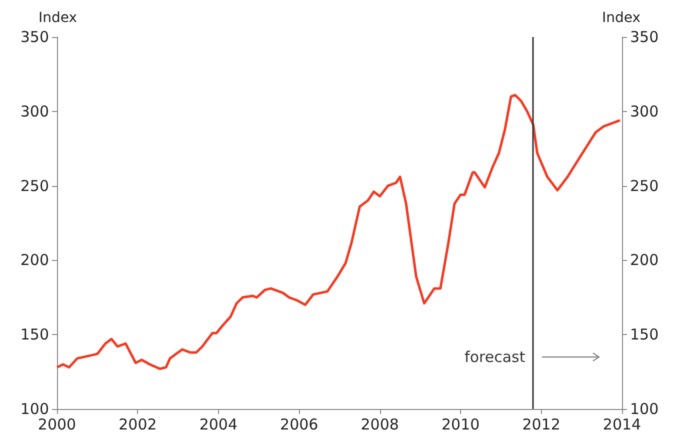 This screenshot has height=440, width=673. I want to click on y-tick-label: 250, so click(34, 185).